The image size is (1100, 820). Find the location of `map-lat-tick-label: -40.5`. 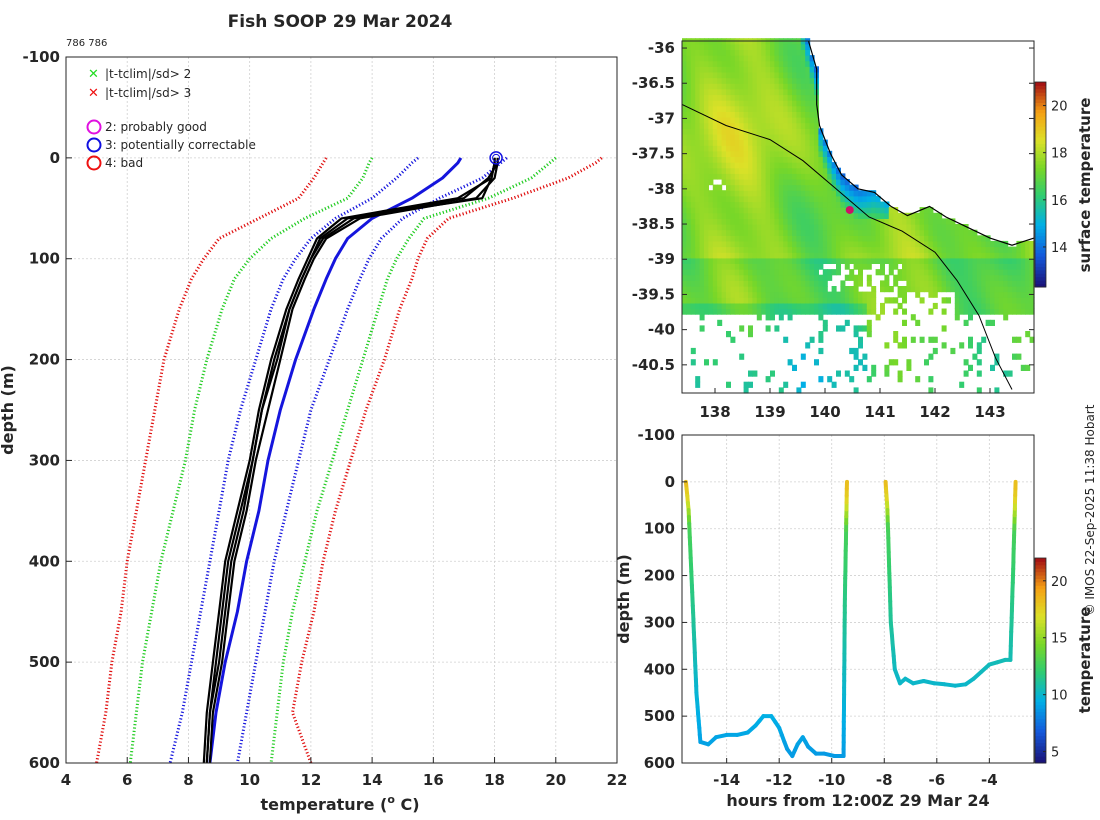

map-lat-tick-label: -40.5 is located at coordinates (653, 365).